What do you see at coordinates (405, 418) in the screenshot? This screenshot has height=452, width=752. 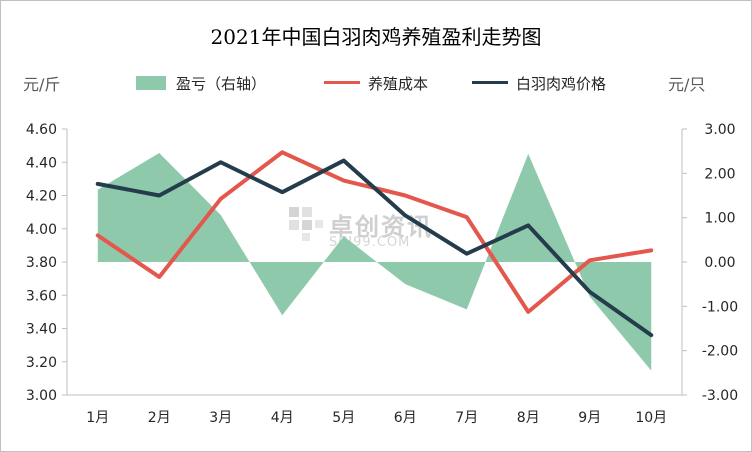 I see `x-axis-tick-label: 6月` at bounding box center [405, 418].